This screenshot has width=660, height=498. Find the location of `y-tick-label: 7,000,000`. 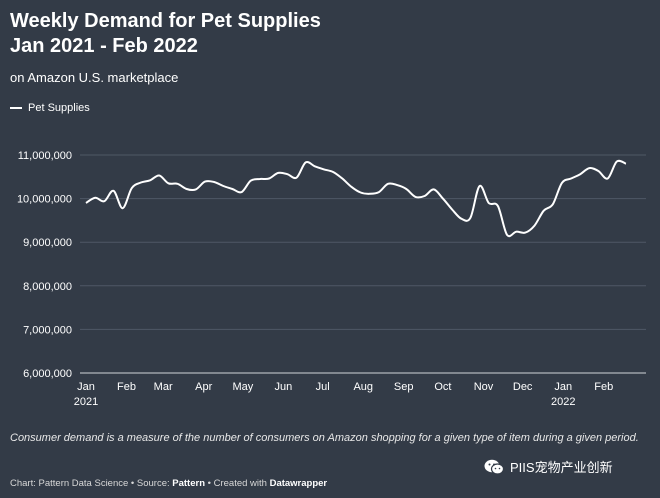

y-tick-label: 7,000,000 is located at coordinates (47, 330).